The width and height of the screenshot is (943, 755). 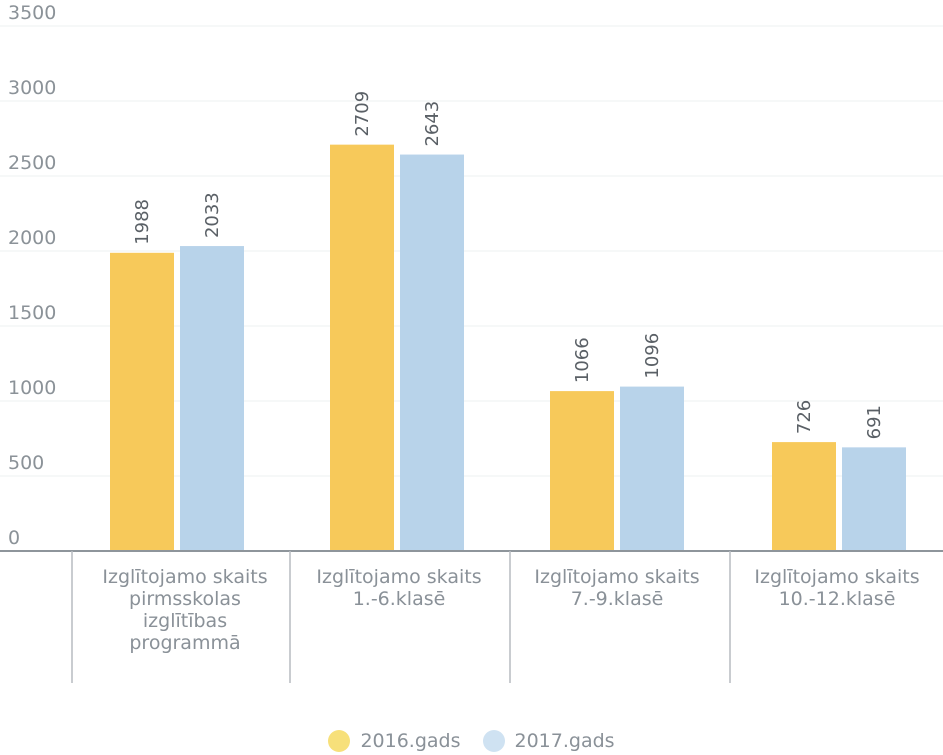 What do you see at coordinates (142, 222) in the screenshot?
I see `bar-value-label: 1988` at bounding box center [142, 222].